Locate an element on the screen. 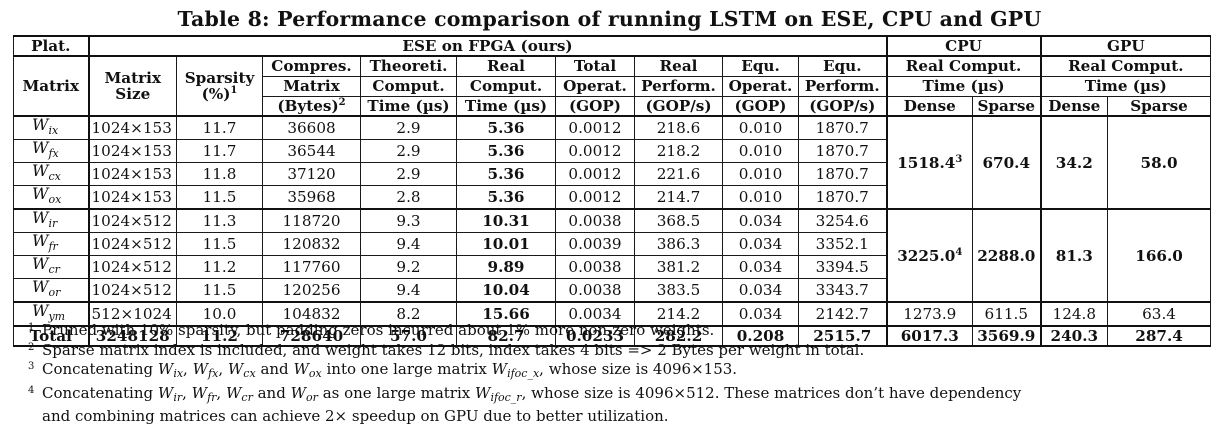 This screenshot has height=436, width=1219. equivalent-performance-cell: 3352.1 is located at coordinates (842, 244).